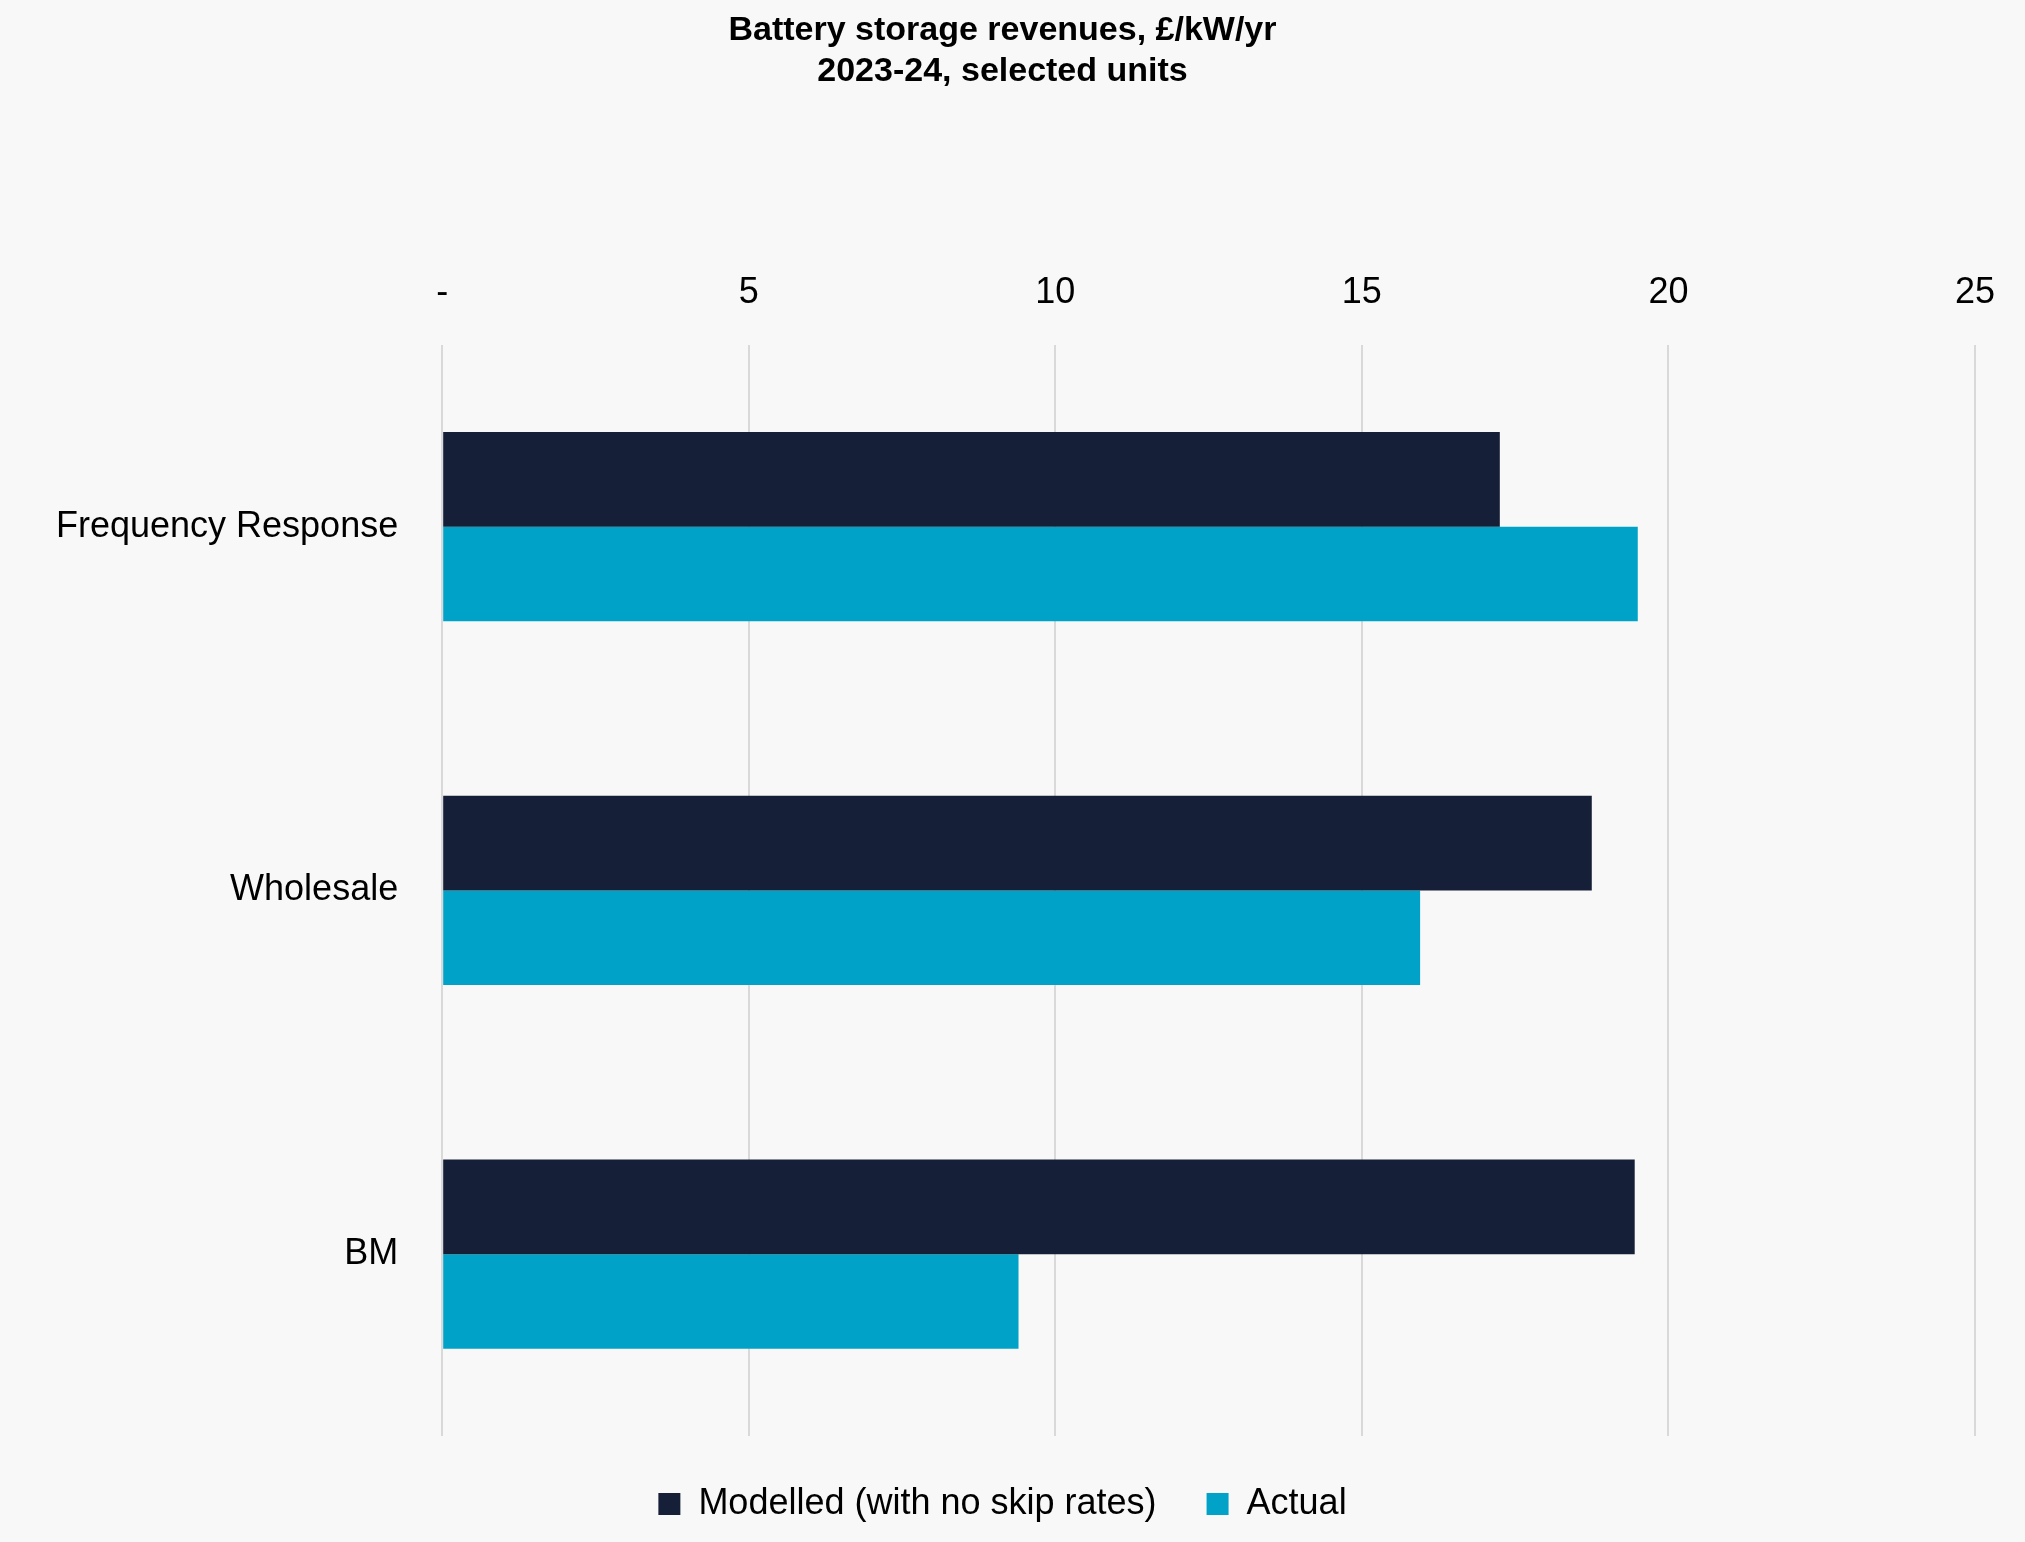 This screenshot has height=1542, width=2025. What do you see at coordinates (371, 1252) in the screenshot?
I see `y-tick-label: BM` at bounding box center [371, 1252].